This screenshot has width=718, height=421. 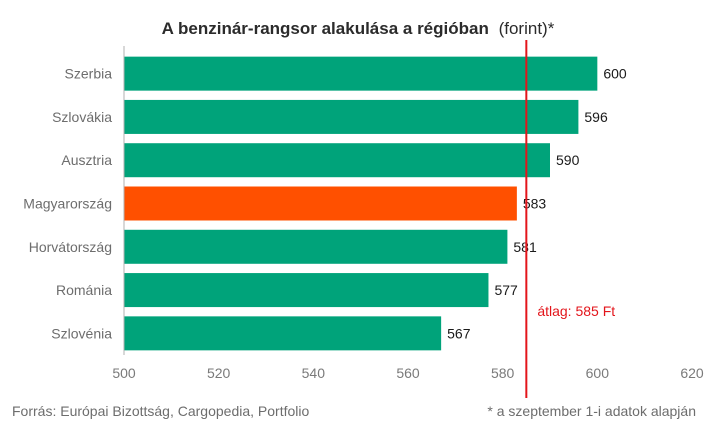 I want to click on value-label: 577, so click(x=506, y=290).